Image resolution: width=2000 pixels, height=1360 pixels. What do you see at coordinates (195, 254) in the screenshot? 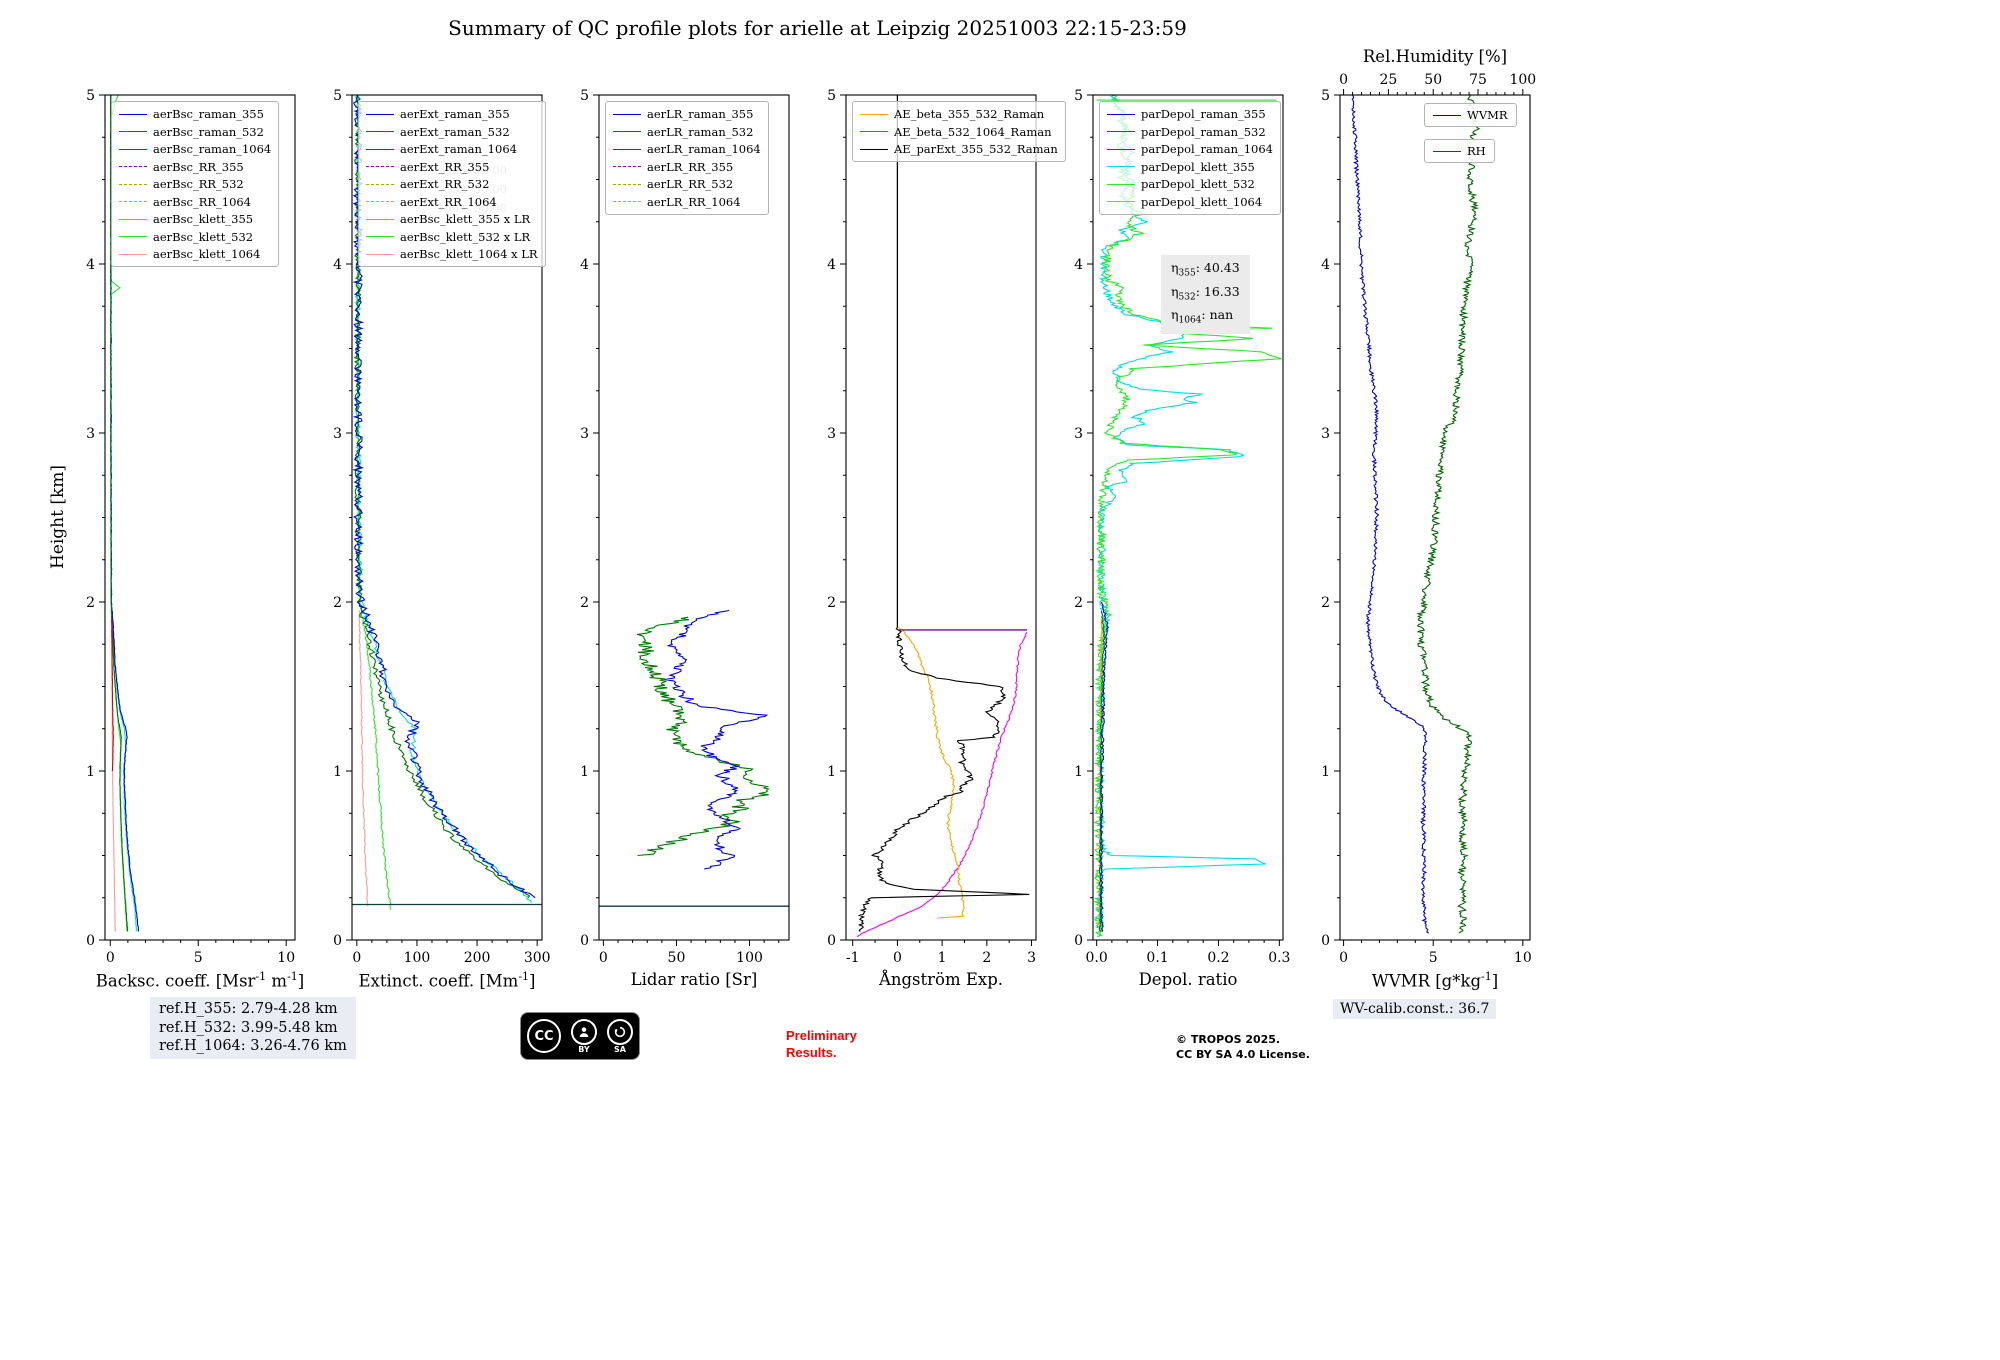
I see `legend-item: aerBsc_klett_1064` at bounding box center [195, 254].